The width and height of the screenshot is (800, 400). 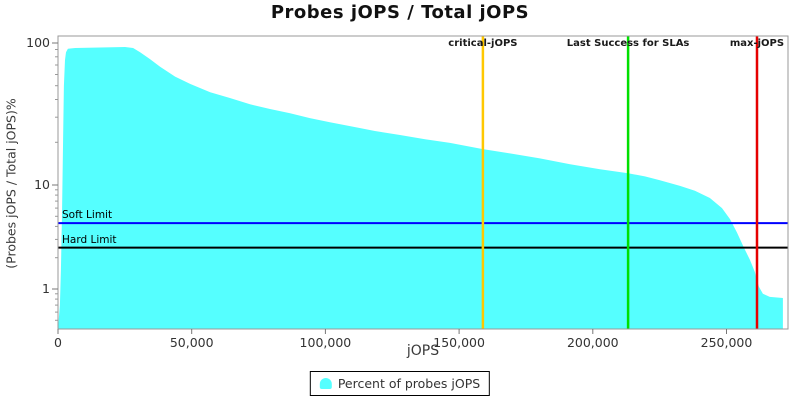 What do you see at coordinates (58, 342) in the screenshot?
I see `x-tick-label: 0` at bounding box center [58, 342].